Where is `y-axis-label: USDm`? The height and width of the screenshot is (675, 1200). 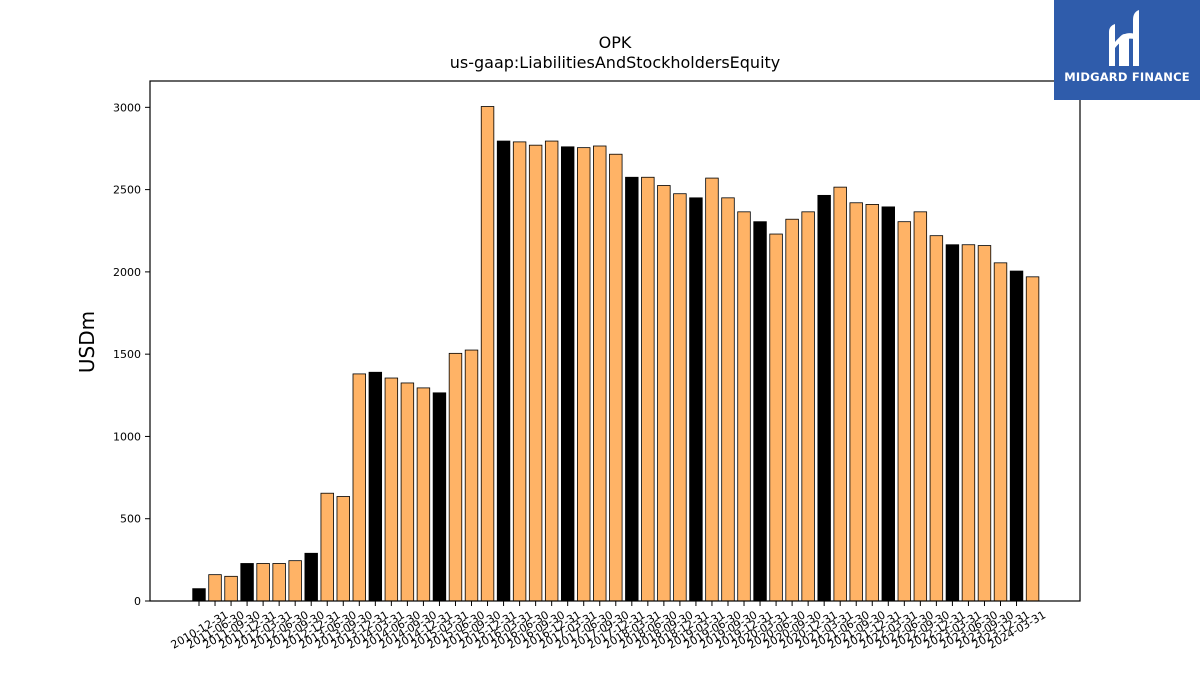
y-axis-label: USDm is located at coordinates (87, 342).